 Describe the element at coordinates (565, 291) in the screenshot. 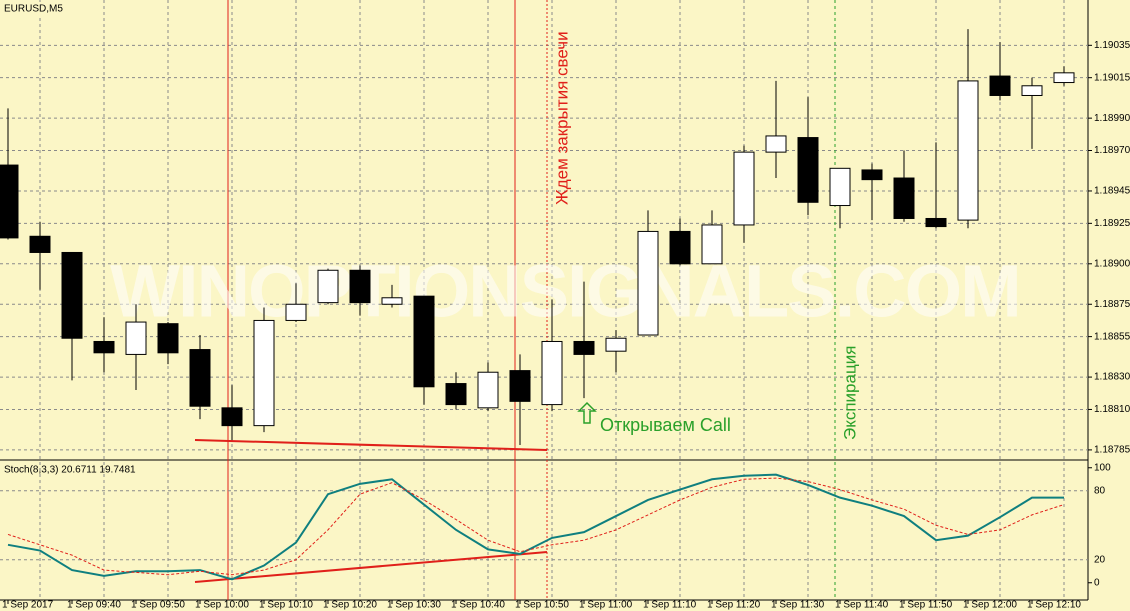

I see `watermark: WINOPTIONSIGNALS.COM` at that location.